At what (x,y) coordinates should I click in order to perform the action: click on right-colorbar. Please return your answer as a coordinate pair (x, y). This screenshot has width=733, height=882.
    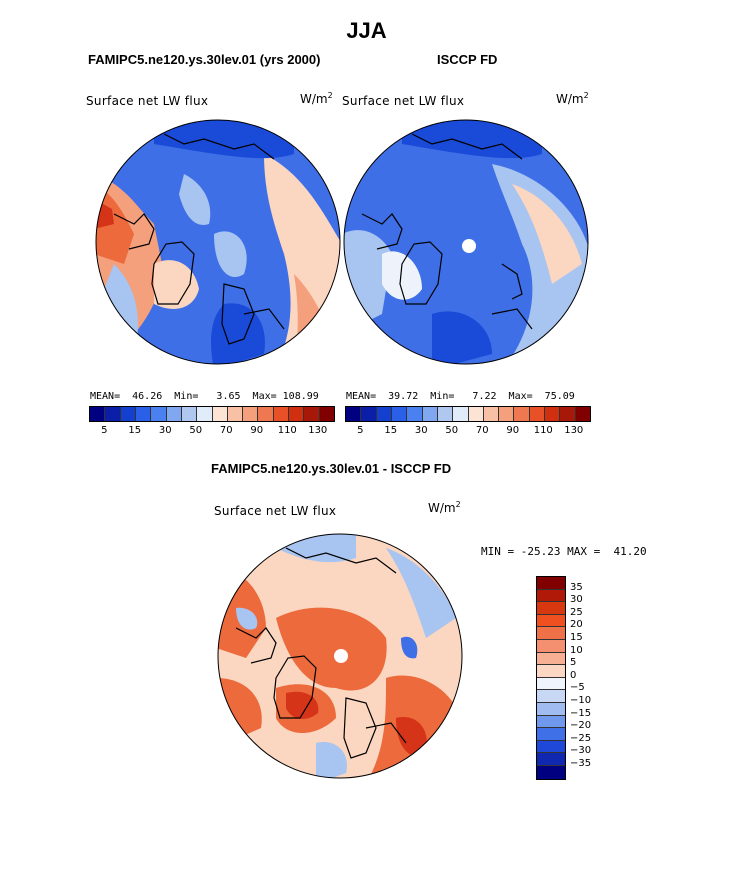
    Looking at the image, I should click on (468, 414).